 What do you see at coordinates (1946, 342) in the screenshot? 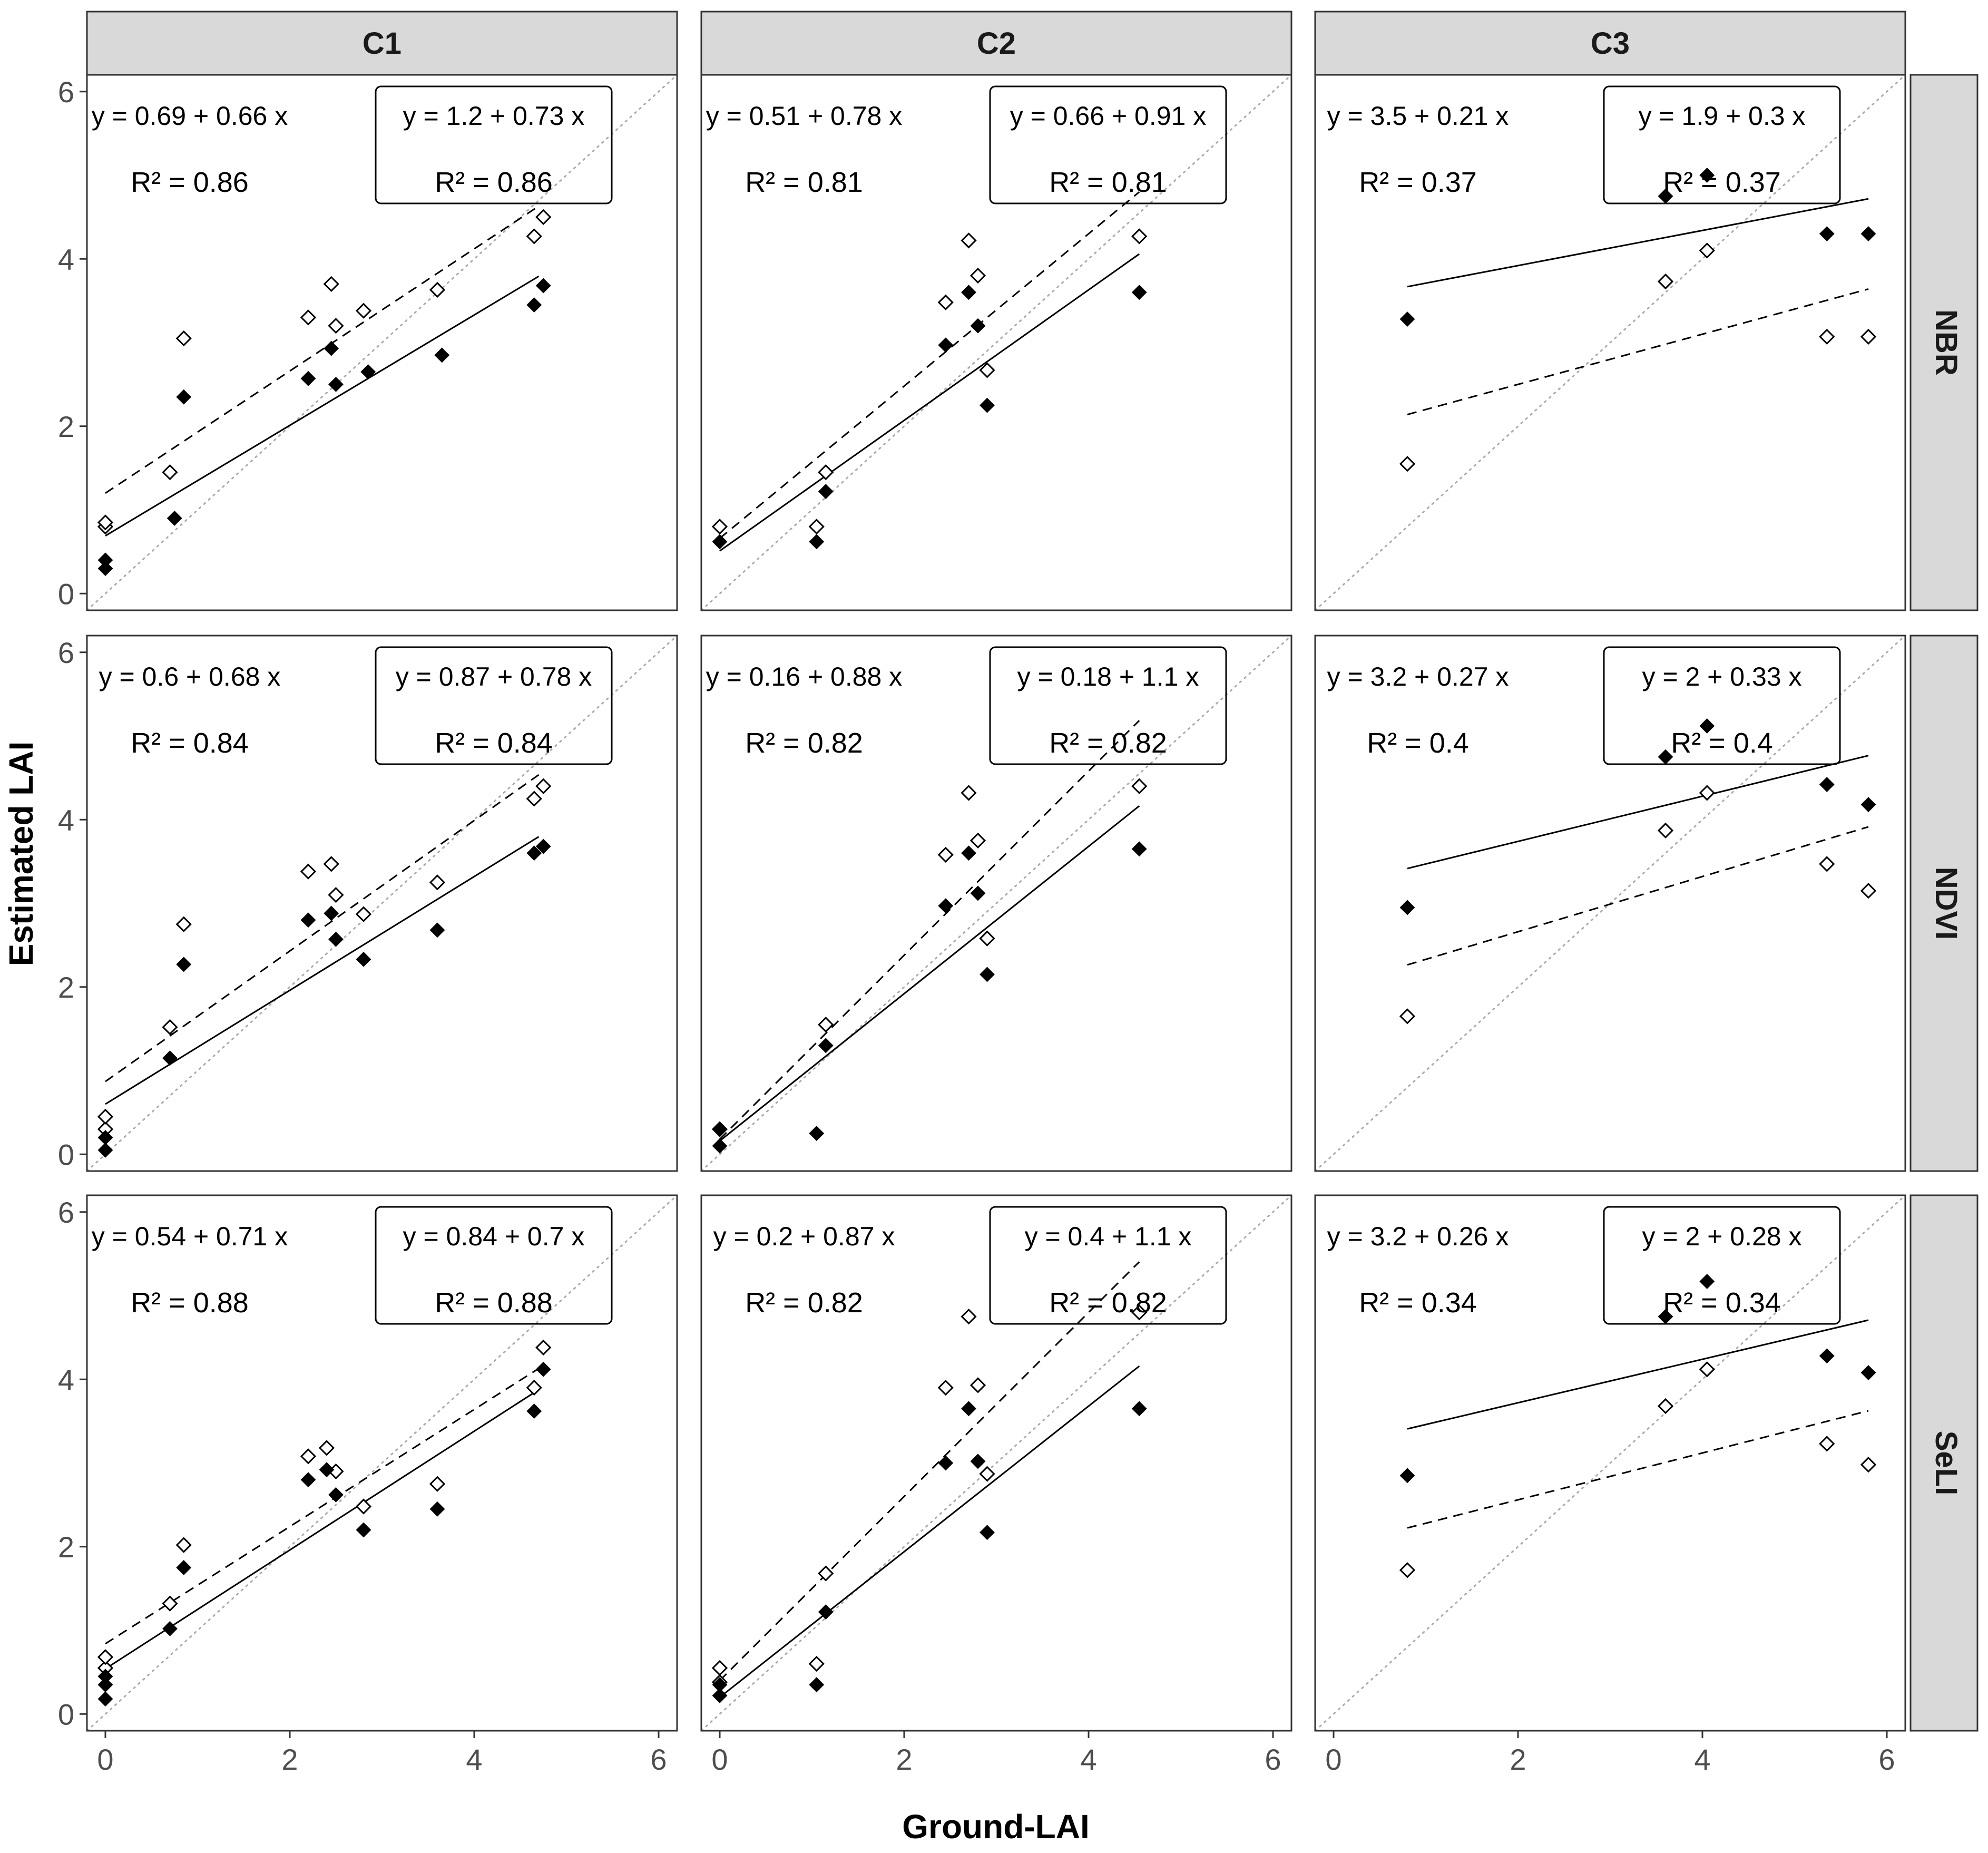
I see `row-strip-label: NBR` at bounding box center [1946, 342].